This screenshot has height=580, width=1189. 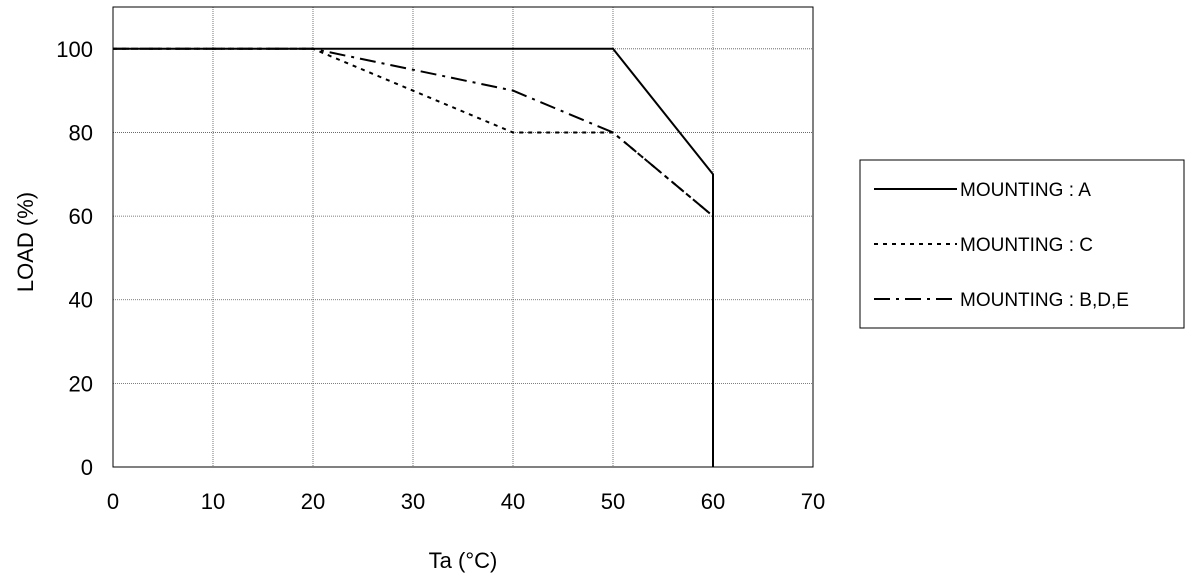 I want to click on x-tick-label: 70, so click(x=813, y=501).